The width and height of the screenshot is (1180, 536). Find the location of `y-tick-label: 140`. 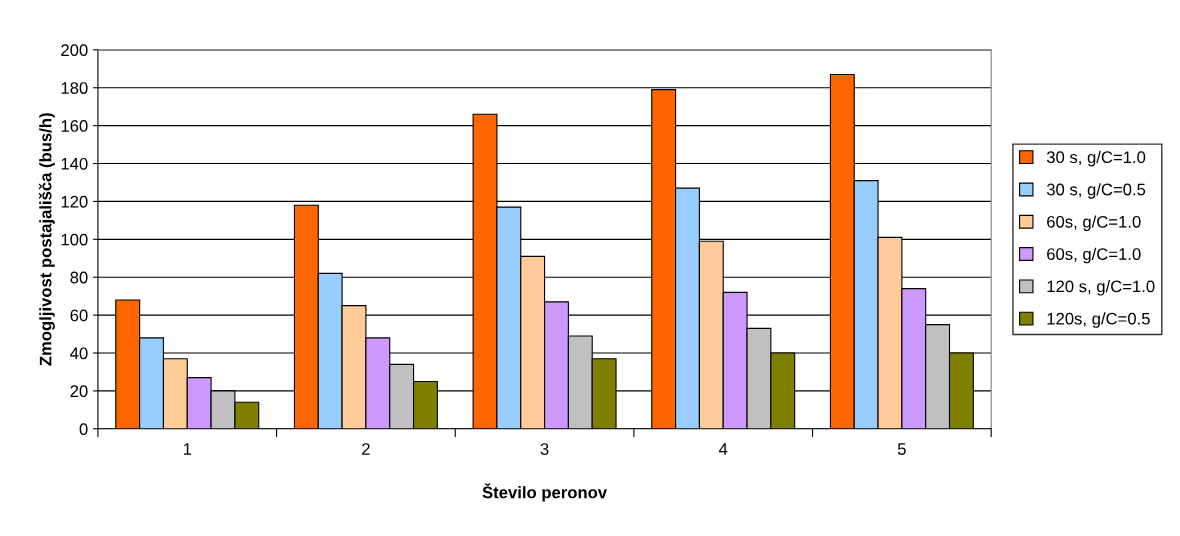

y-tick-label: 140 is located at coordinates (74, 163).